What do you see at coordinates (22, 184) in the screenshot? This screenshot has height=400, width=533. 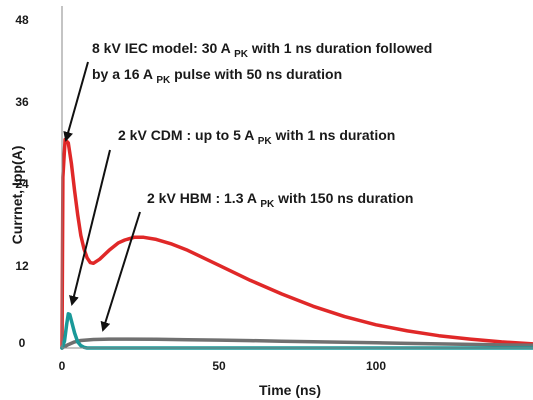 I see `y-tick-label: 24` at bounding box center [22, 184].